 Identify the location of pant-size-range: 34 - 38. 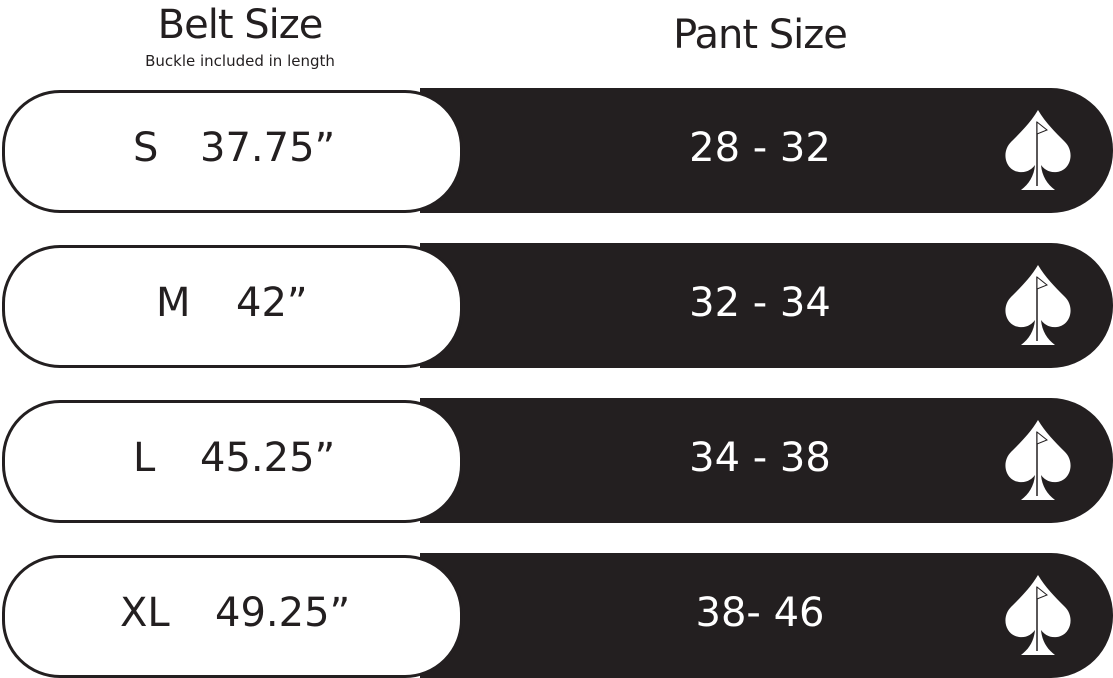
(760, 458).